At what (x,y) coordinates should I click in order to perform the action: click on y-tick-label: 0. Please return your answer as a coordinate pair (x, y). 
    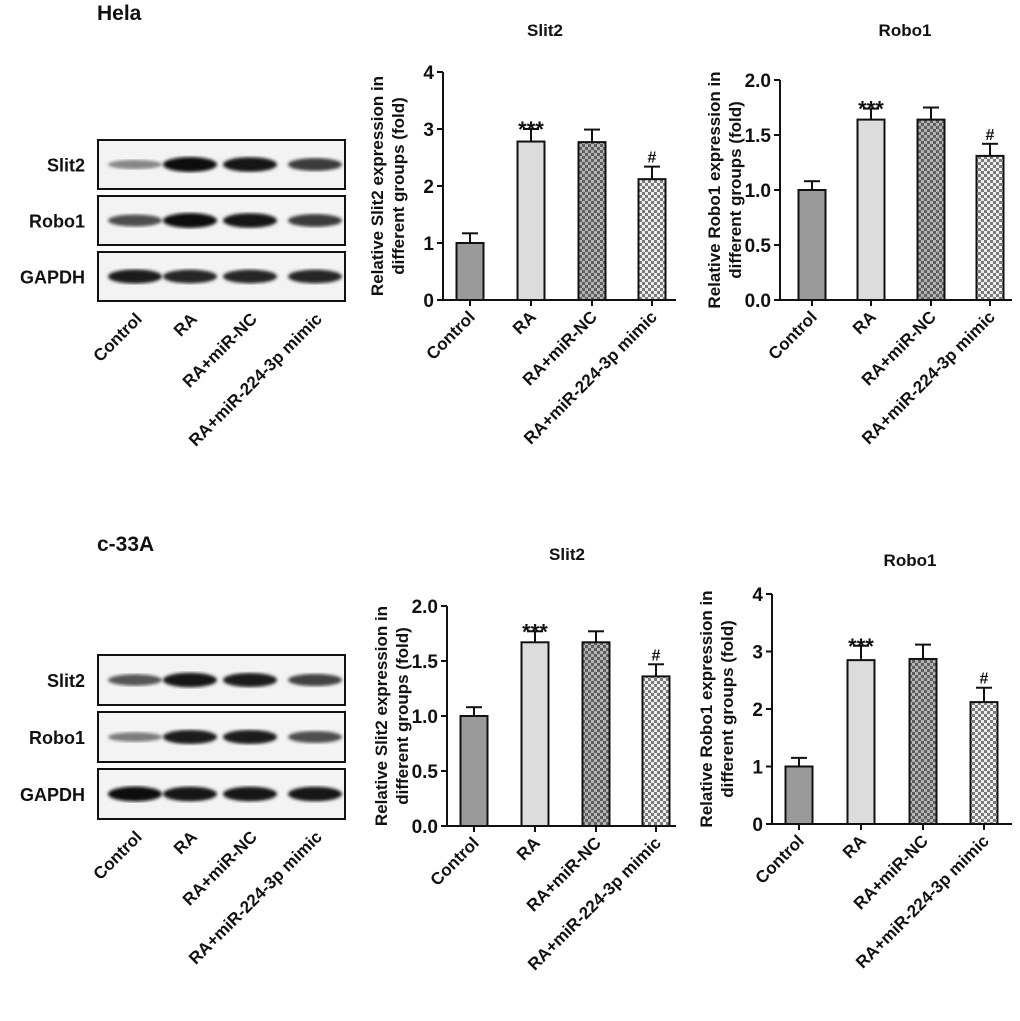
    Looking at the image, I should click on (757, 825).